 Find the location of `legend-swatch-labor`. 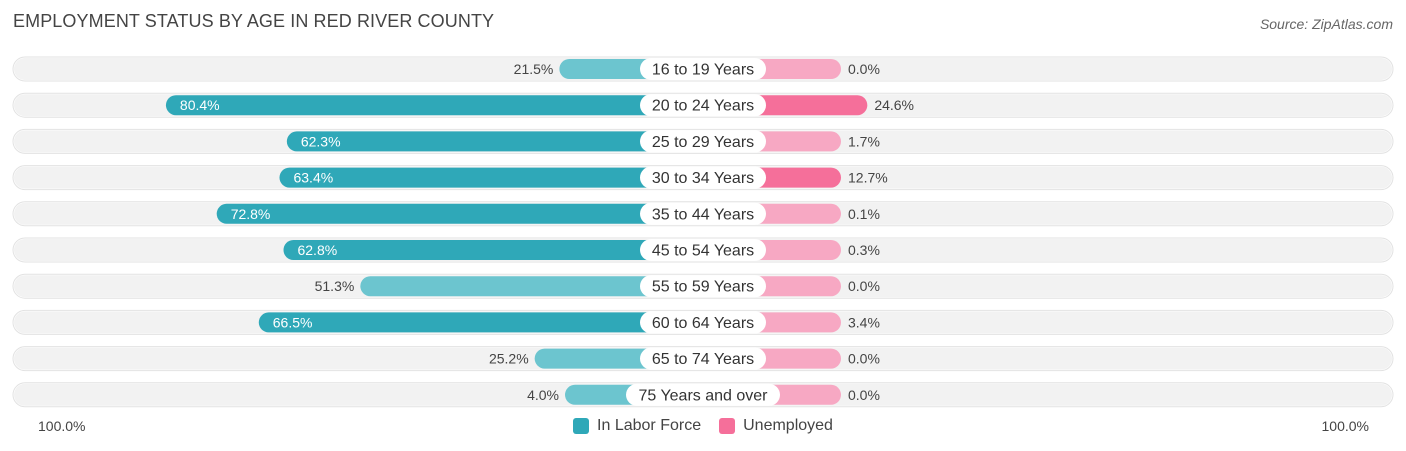

legend-swatch-labor is located at coordinates (581, 426).